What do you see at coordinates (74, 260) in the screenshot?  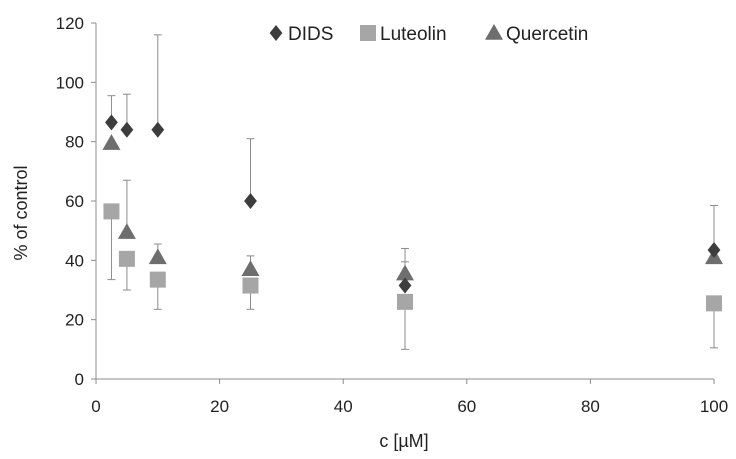 I see `y-tick-label: 40` at bounding box center [74, 260].